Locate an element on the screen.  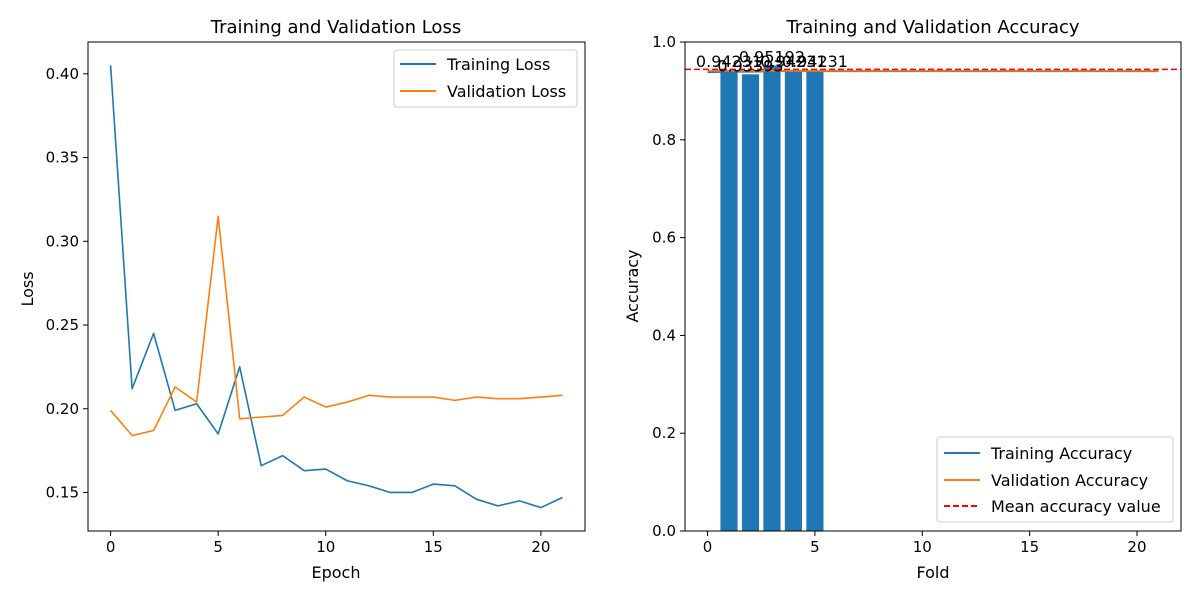
loss-y-tick-label: 0.20 is located at coordinates (62, 409).